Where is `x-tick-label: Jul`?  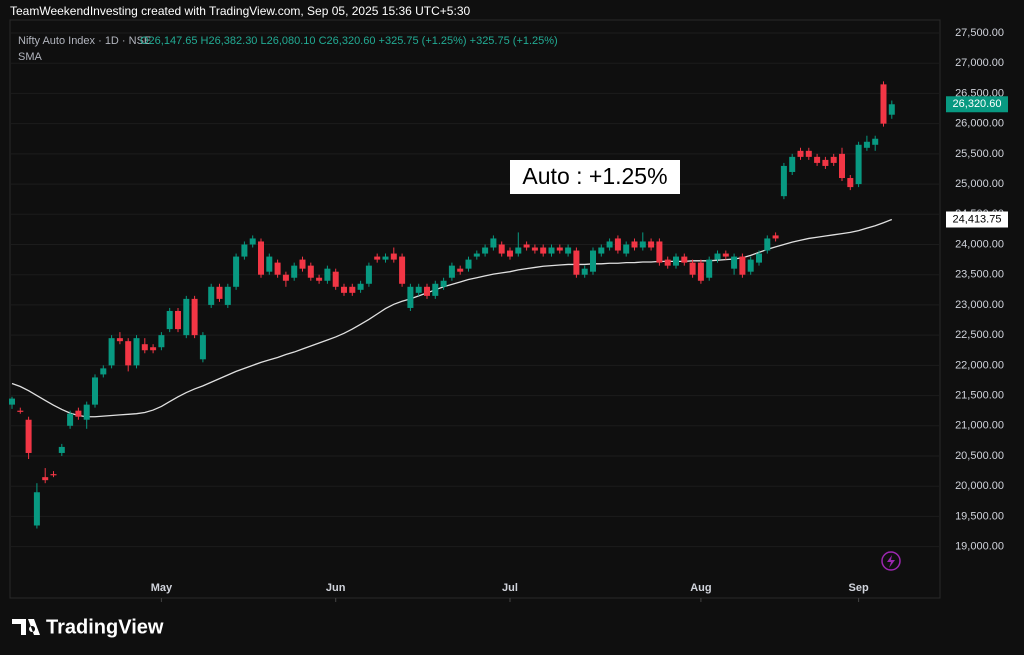
x-tick-label: Jul is located at coordinates (510, 588).